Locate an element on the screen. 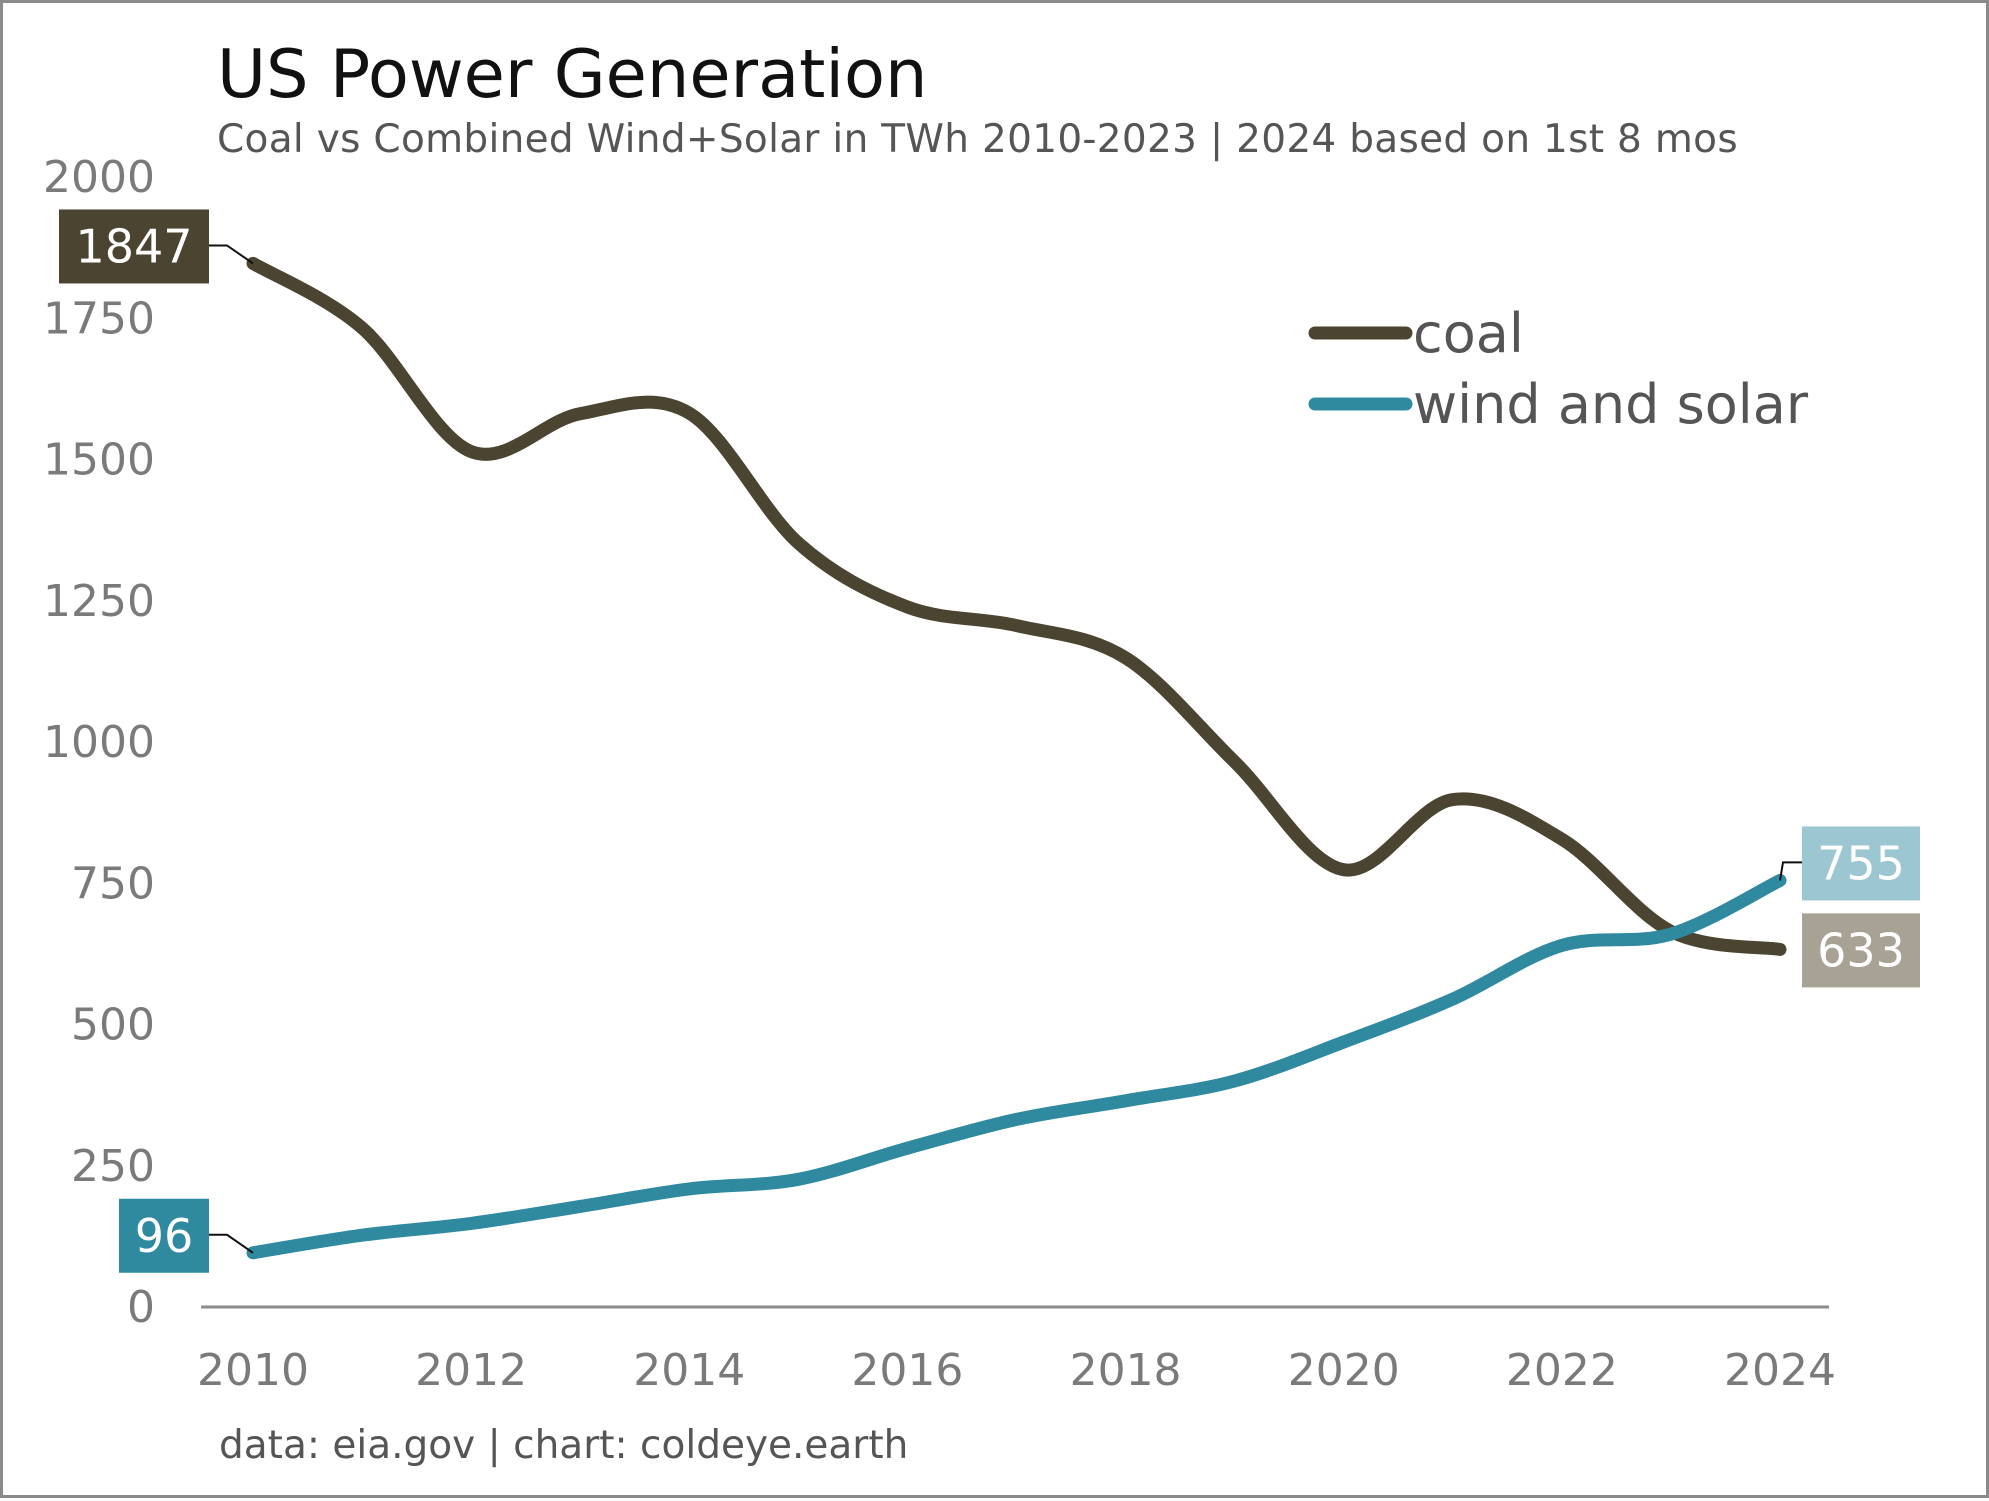  x-tick-label: 2016 is located at coordinates (907, 1370).